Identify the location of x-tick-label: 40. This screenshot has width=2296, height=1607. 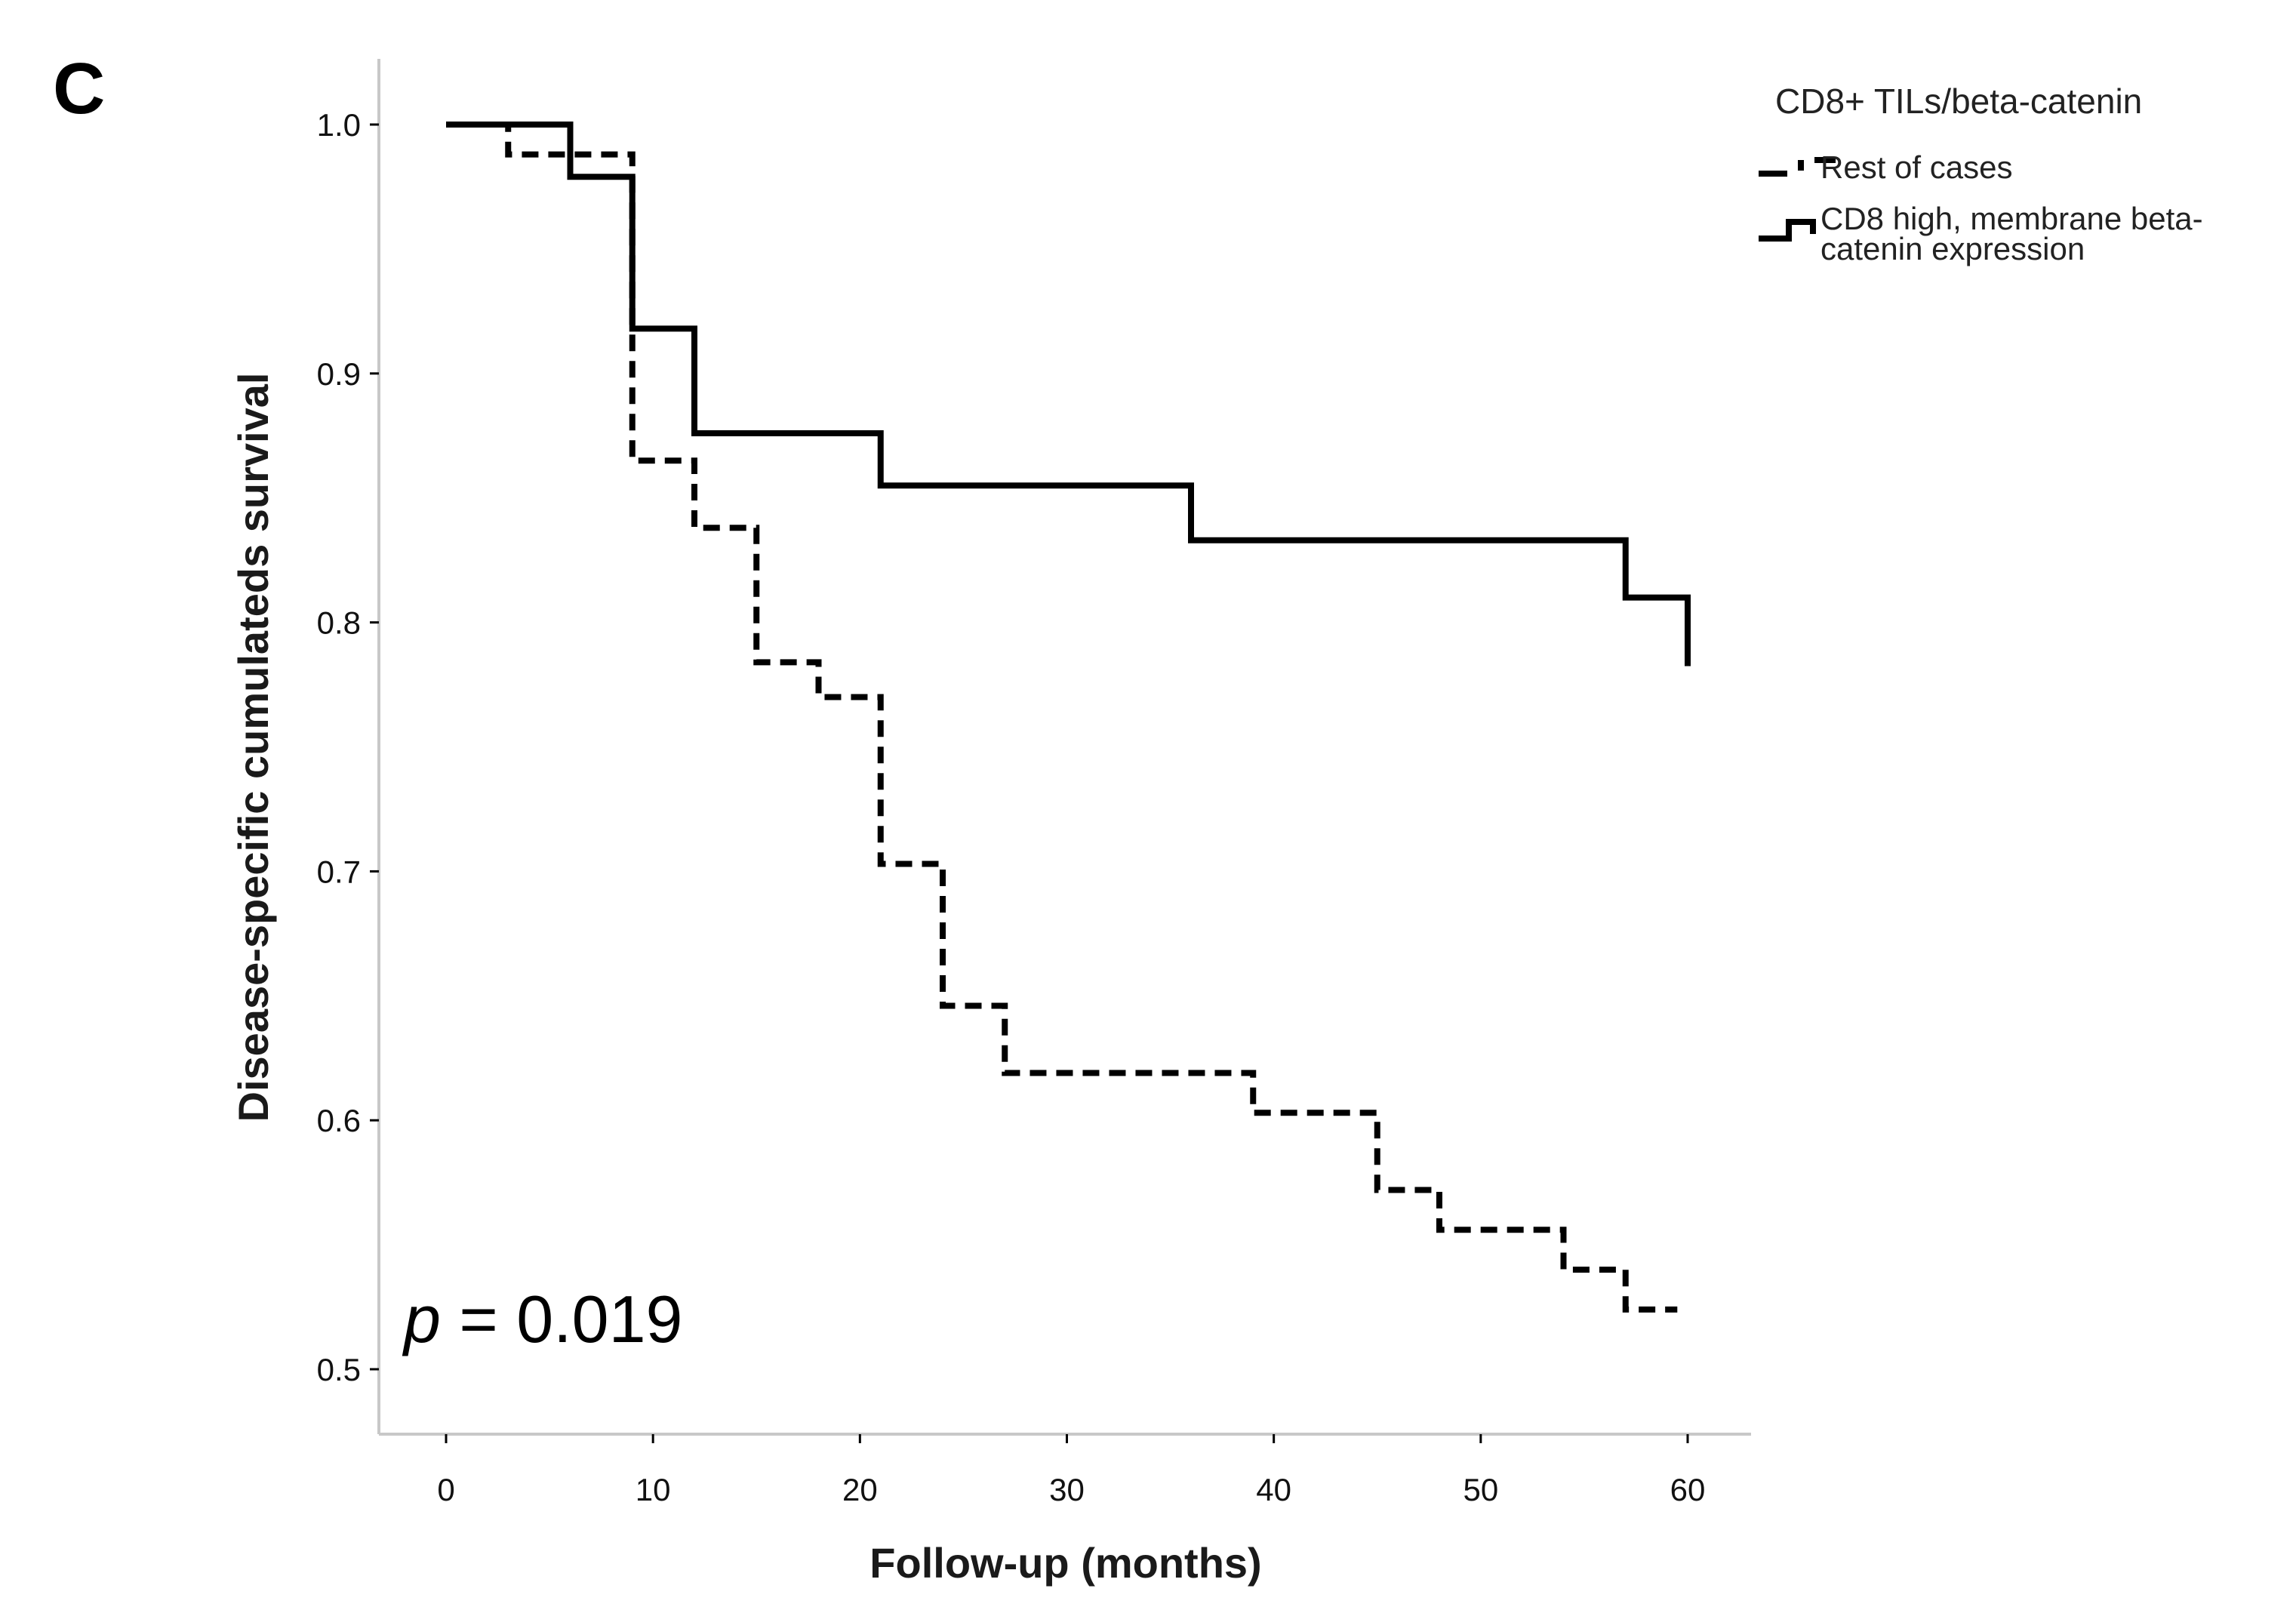
(1273, 1490).